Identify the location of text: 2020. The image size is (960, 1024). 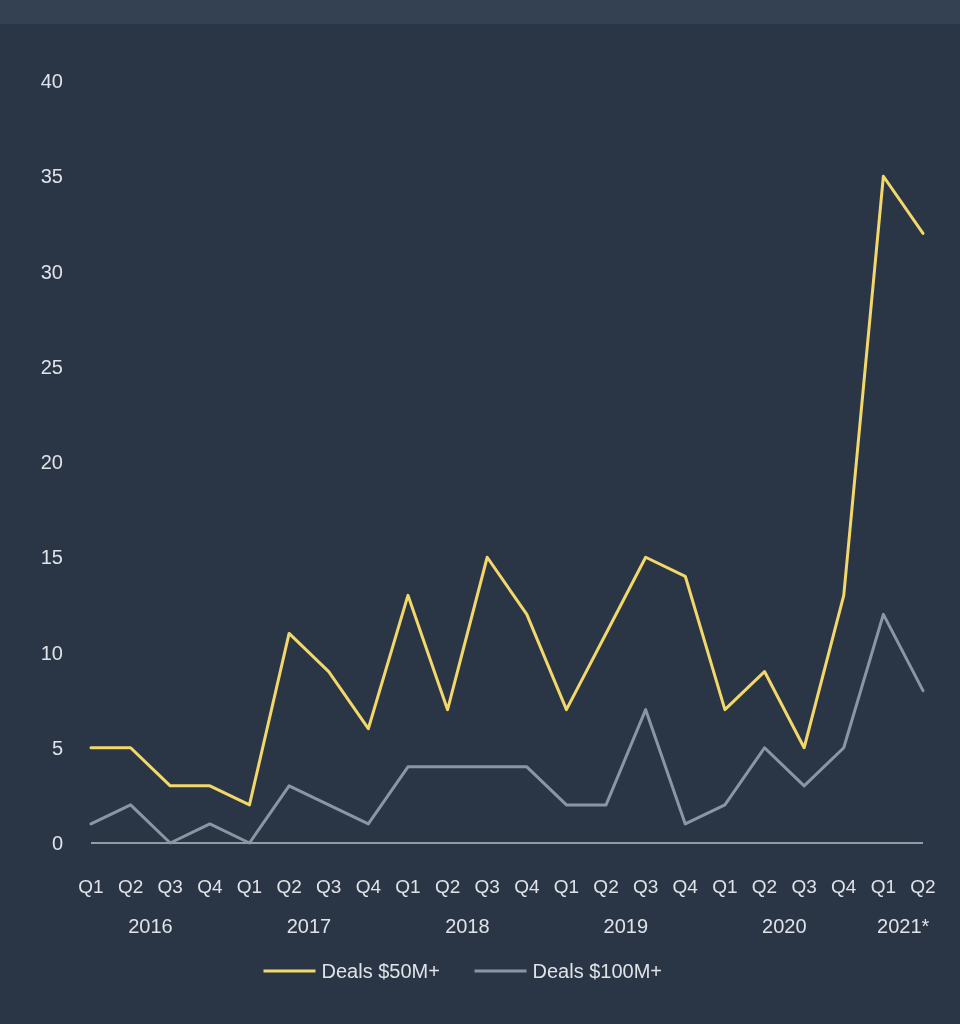
(784, 926).